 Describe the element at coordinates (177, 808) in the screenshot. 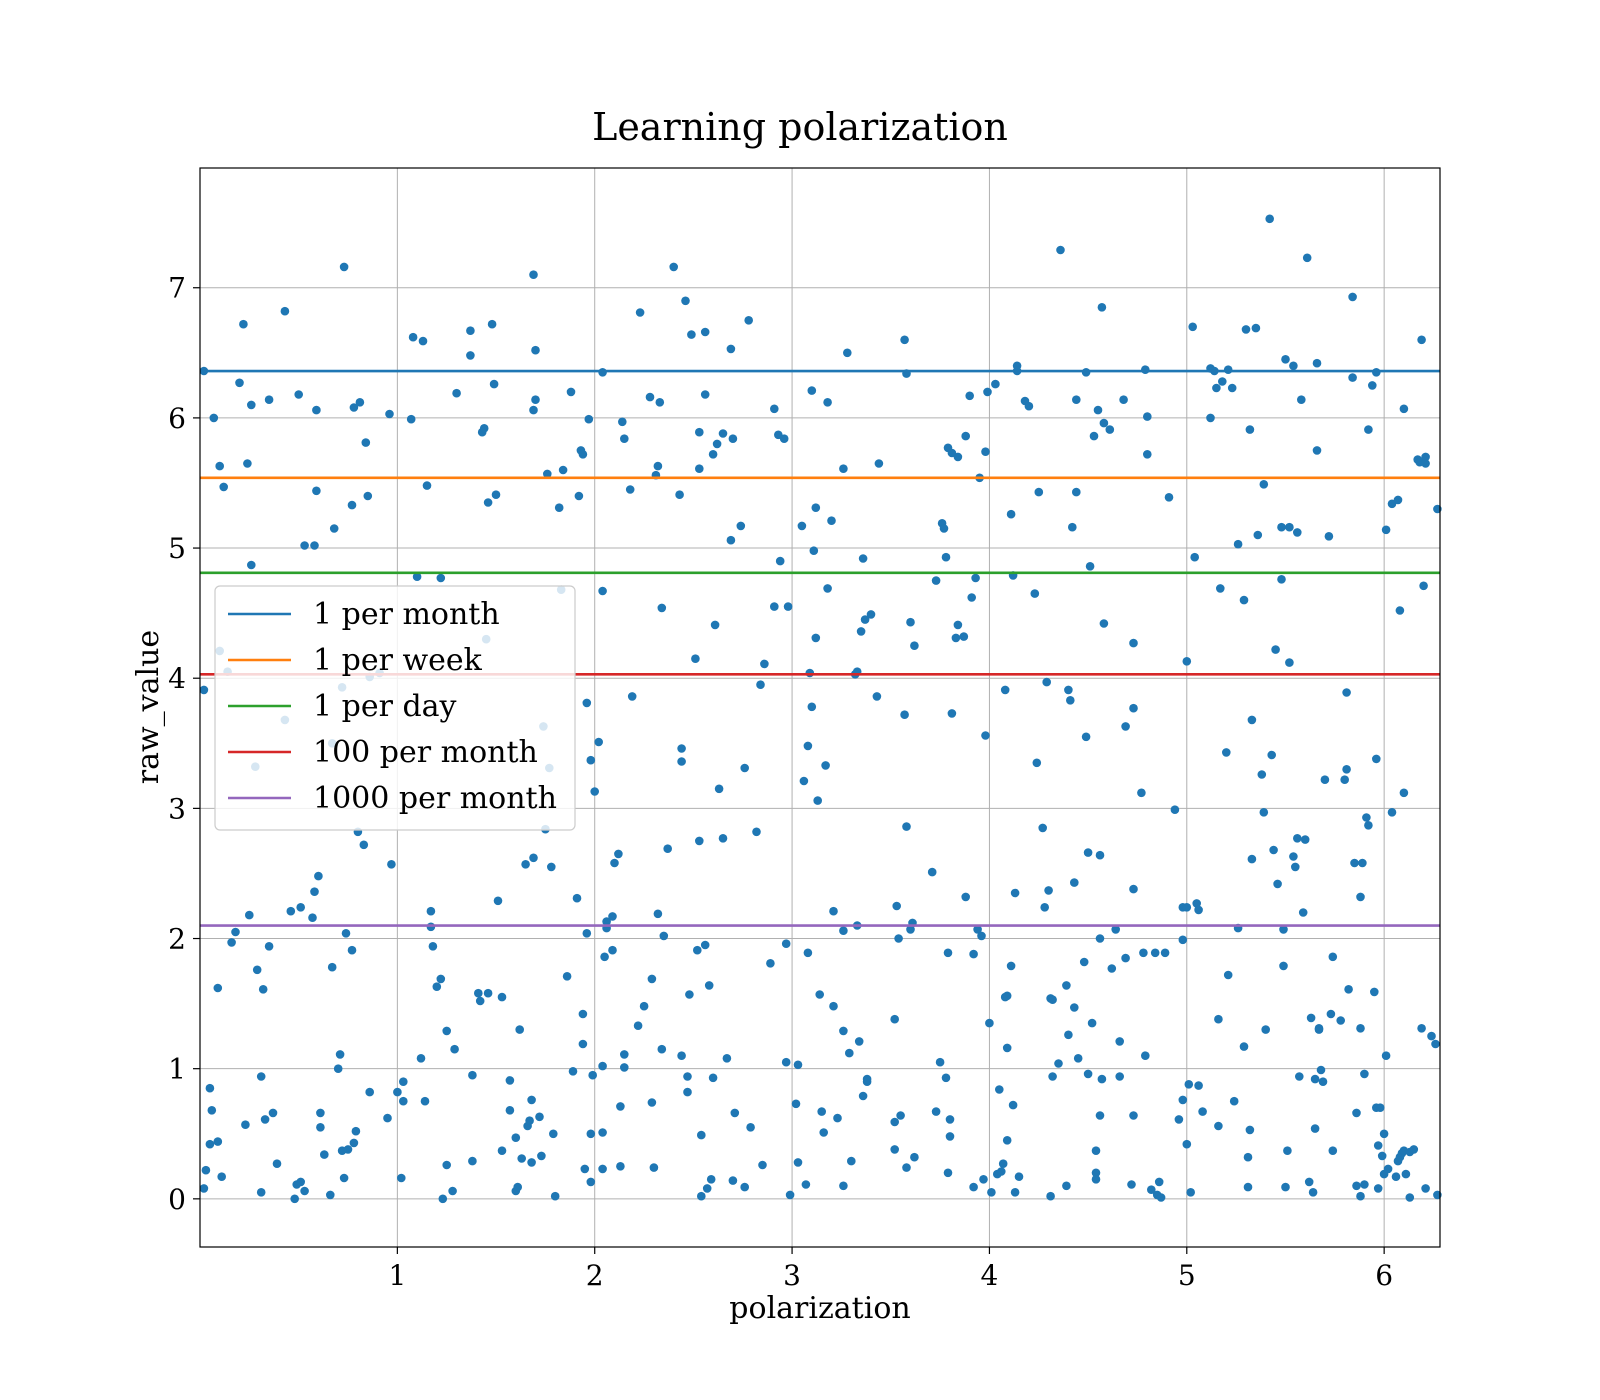

I see `y-tick-label: 3` at that location.